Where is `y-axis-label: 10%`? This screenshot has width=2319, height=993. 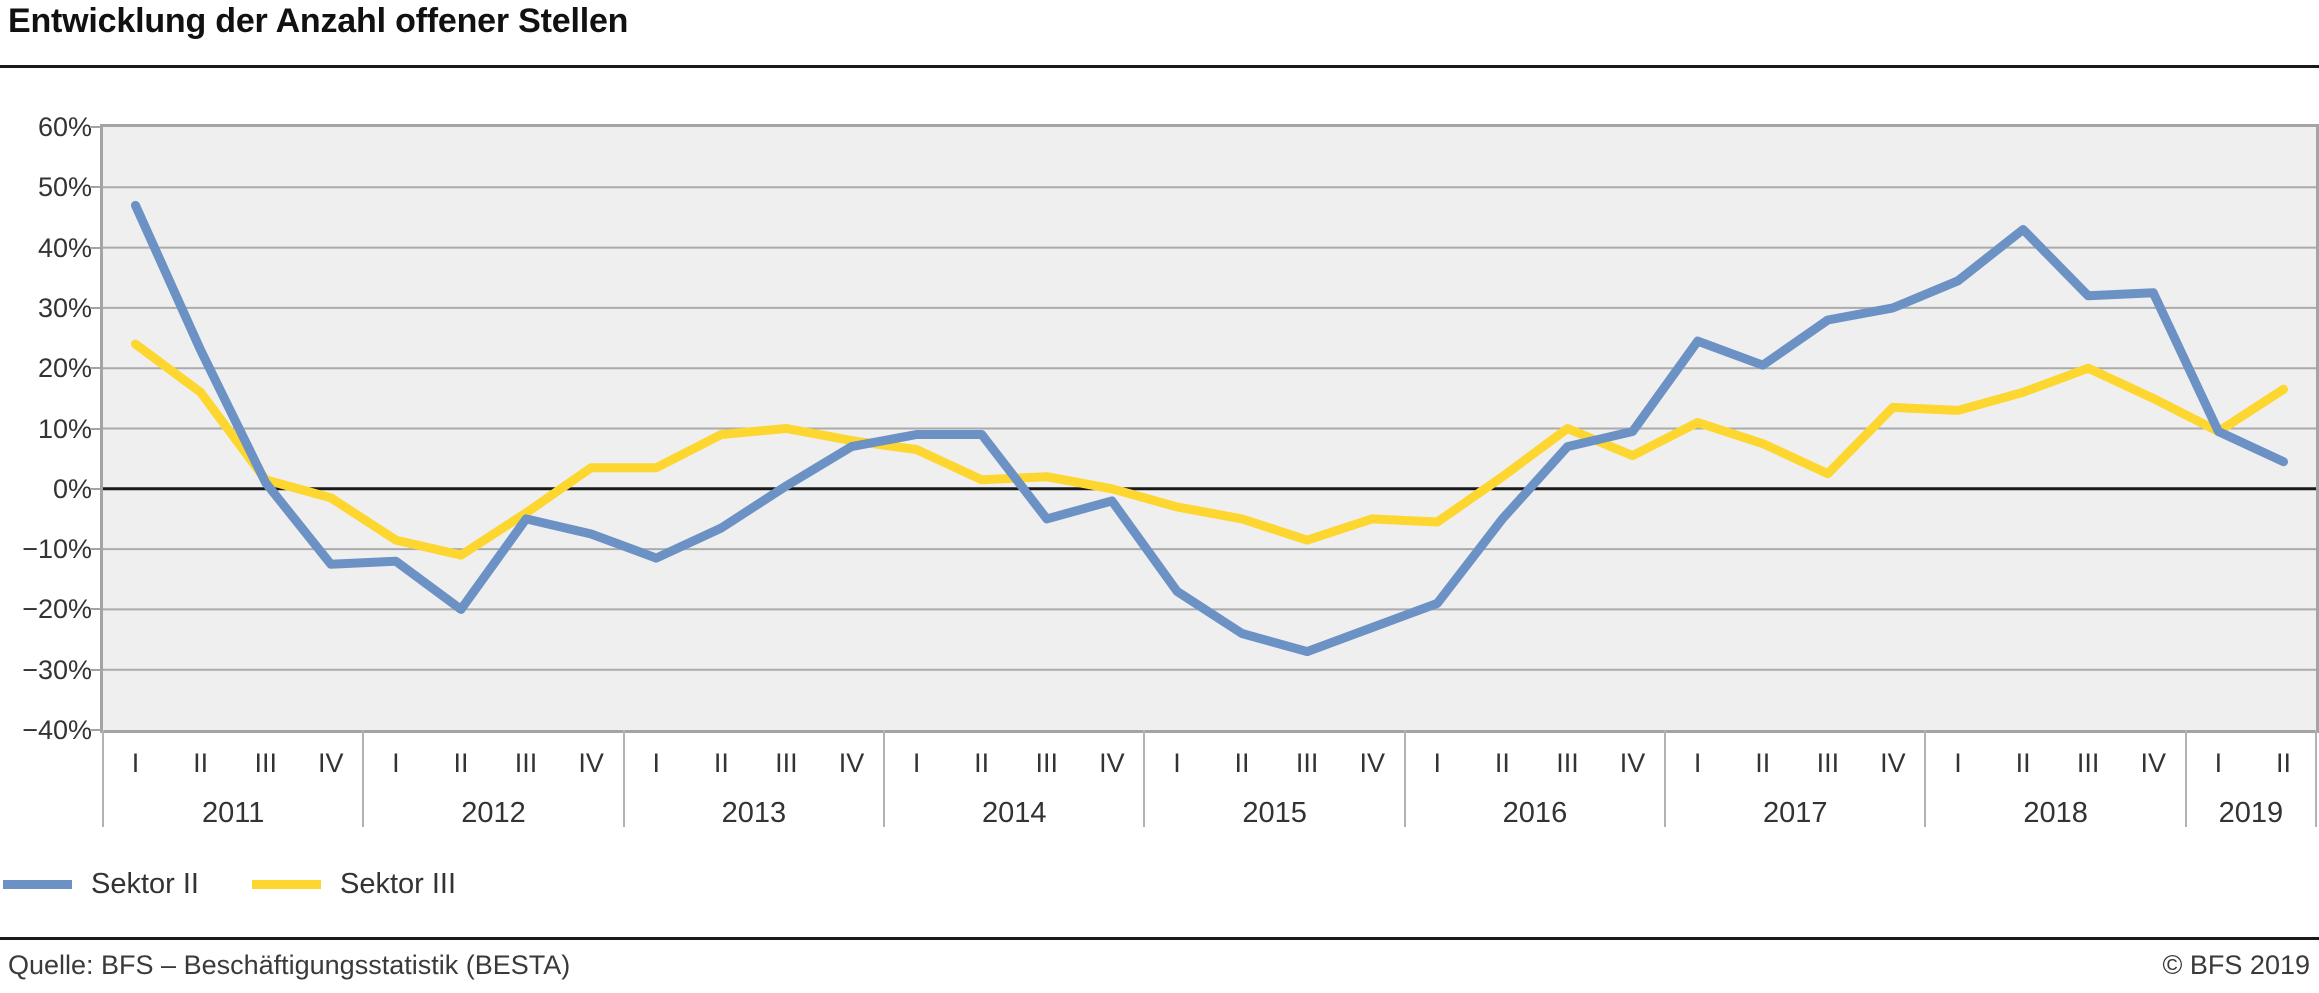
y-axis-label: 10% is located at coordinates (64, 428).